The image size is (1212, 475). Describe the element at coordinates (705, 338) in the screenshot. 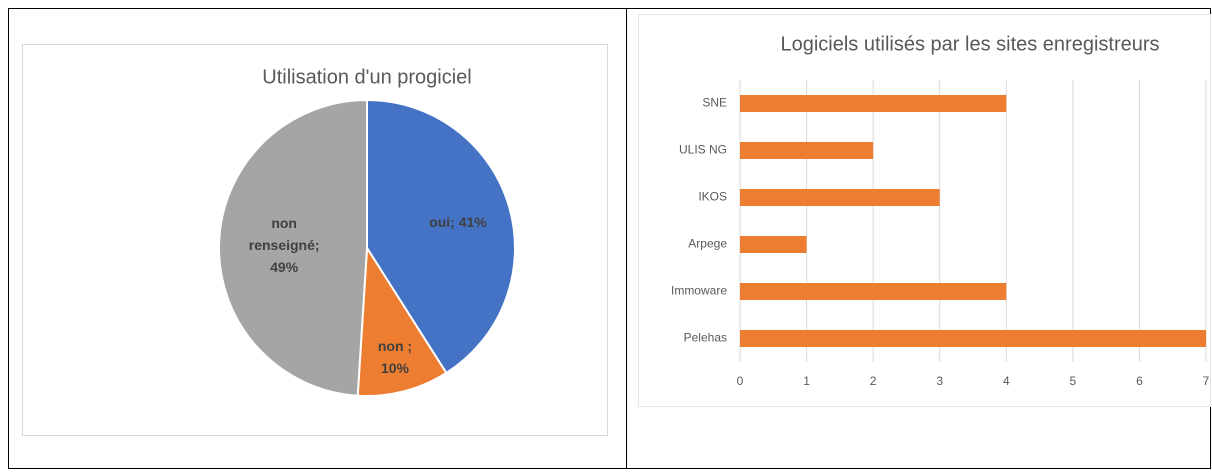

I see `y-tick-label: Pelehas` at that location.